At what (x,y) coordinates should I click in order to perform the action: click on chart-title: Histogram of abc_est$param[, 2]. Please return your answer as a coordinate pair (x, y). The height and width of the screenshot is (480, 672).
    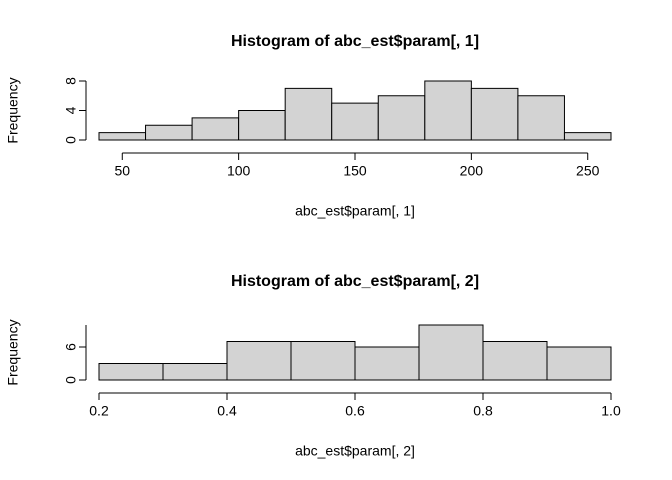
    Looking at the image, I should click on (355, 281).